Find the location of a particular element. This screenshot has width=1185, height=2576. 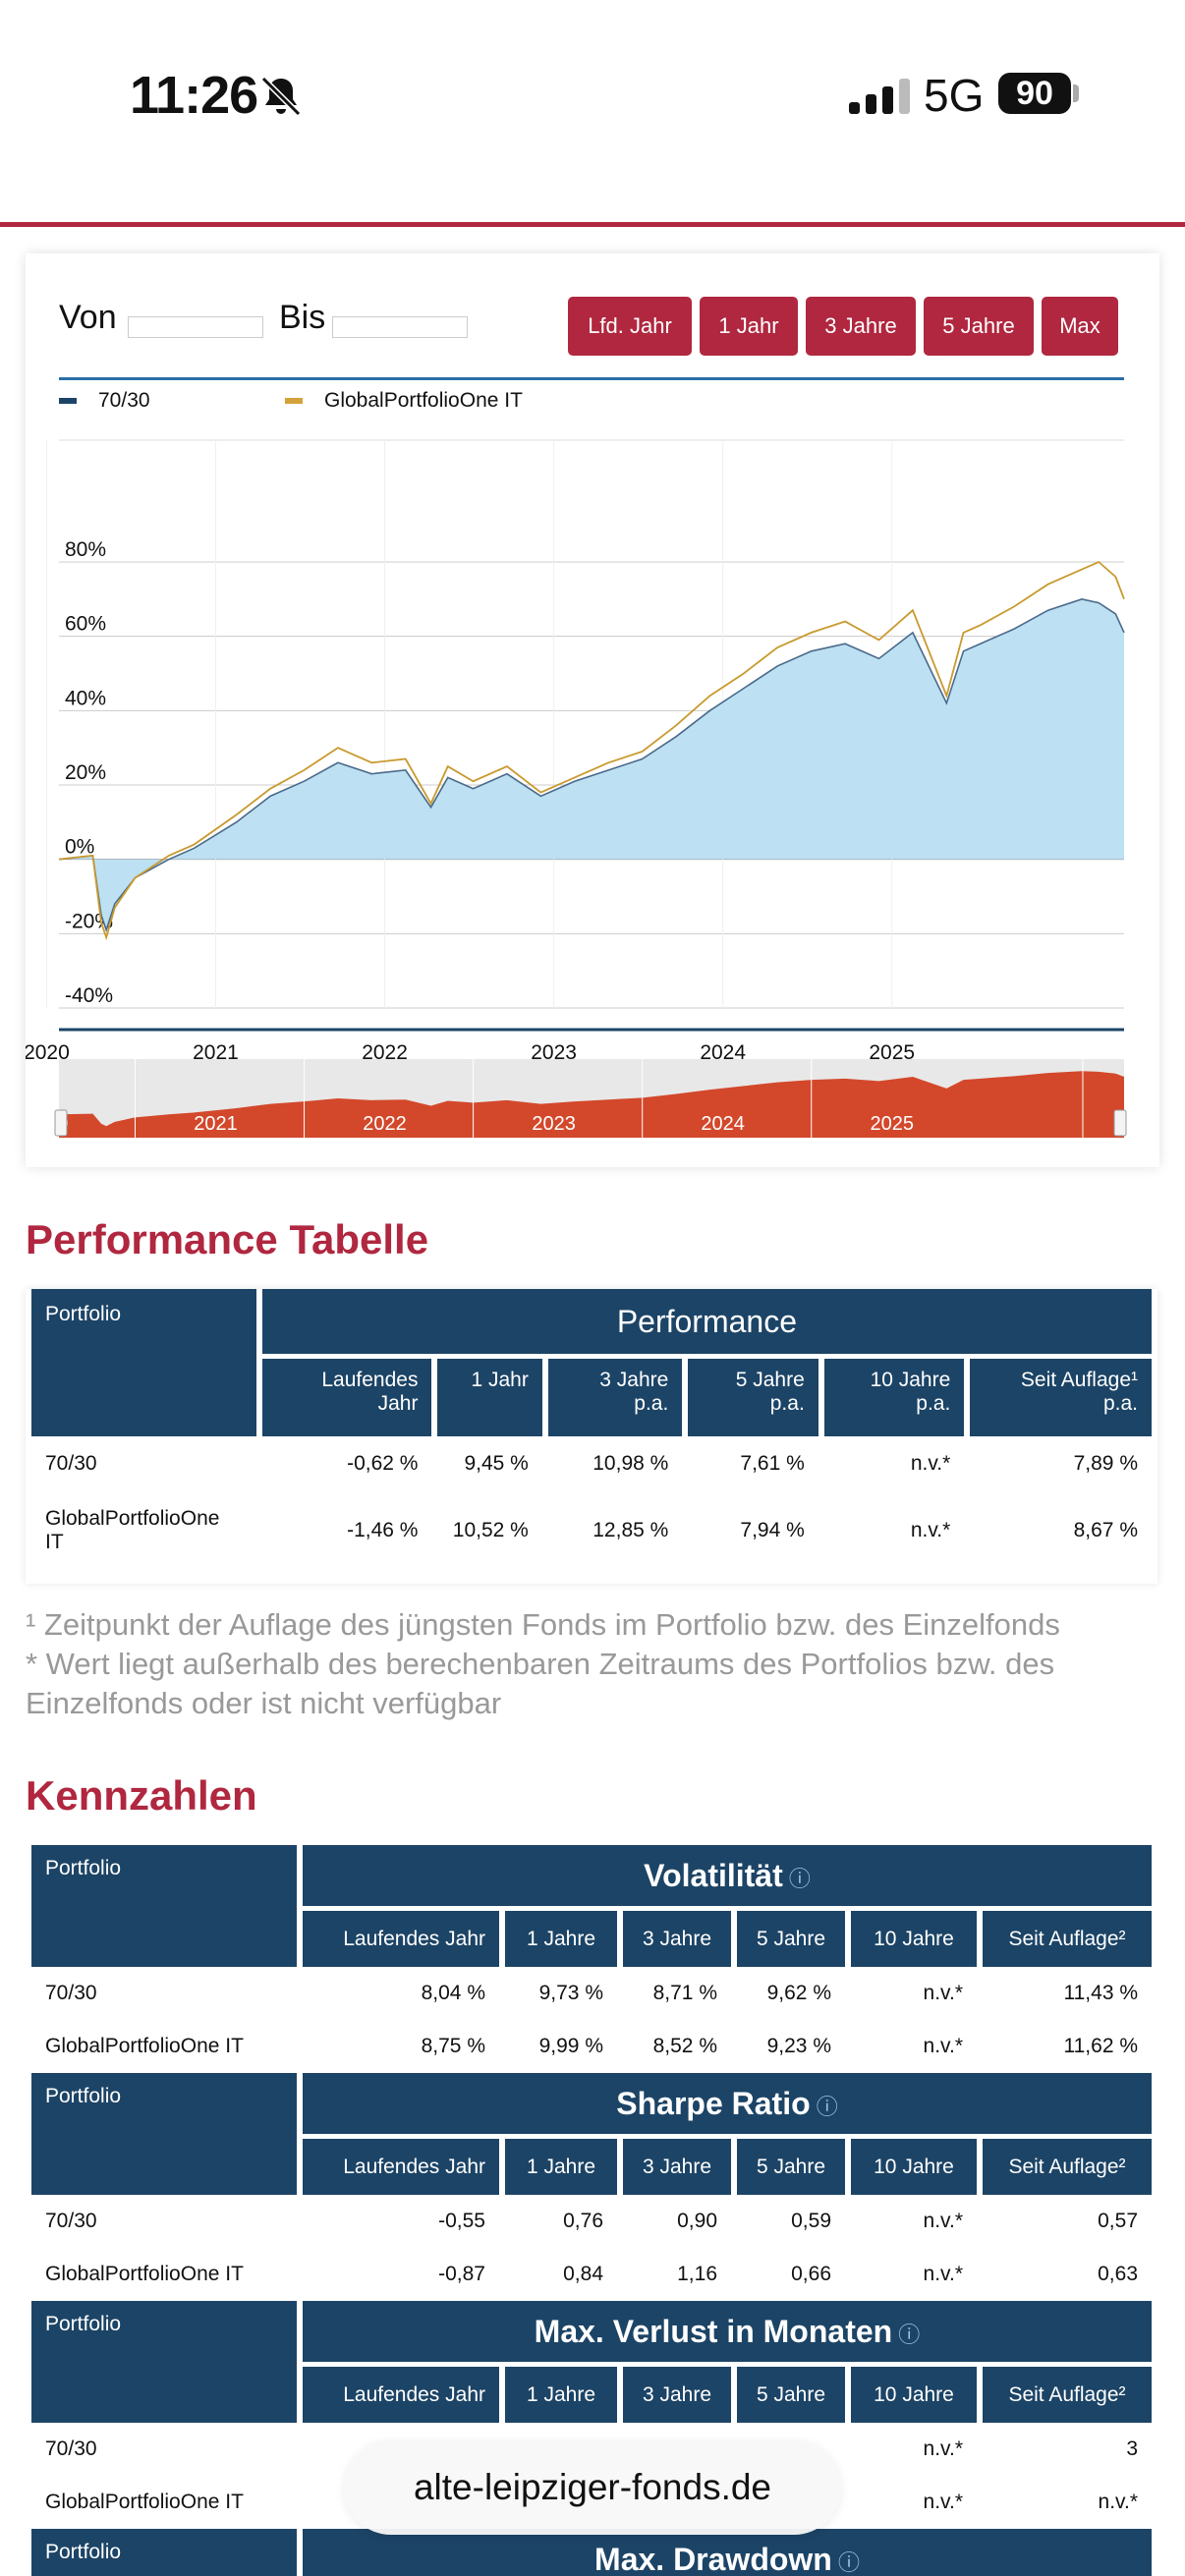

series-line-globalportfolioone is located at coordinates (592, 750).